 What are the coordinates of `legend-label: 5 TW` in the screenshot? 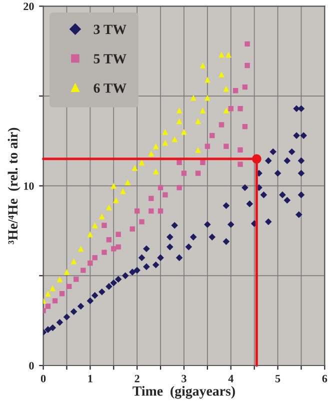 It's located at (110, 59).